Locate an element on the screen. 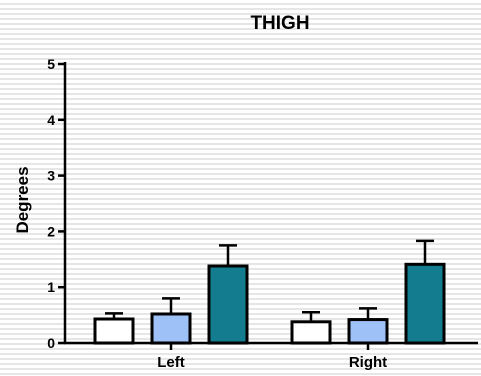 This screenshot has height=376, width=481. y-axis-label: Degrees is located at coordinates (22, 199).